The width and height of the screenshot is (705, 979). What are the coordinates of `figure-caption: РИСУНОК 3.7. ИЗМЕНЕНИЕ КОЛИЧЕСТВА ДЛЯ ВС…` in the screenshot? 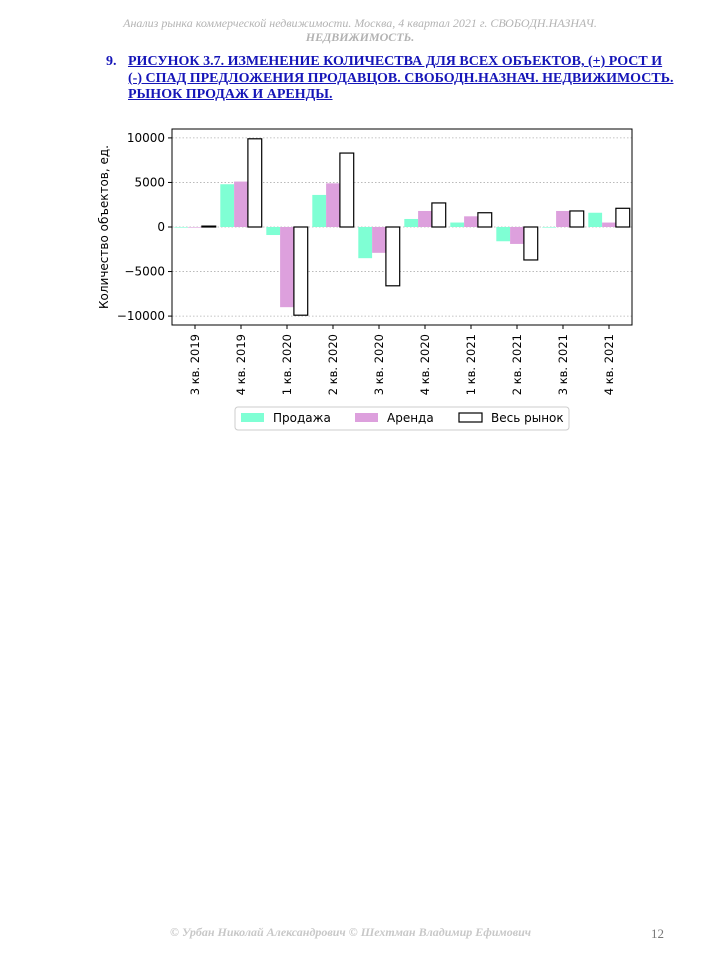 It's located at (401, 78).